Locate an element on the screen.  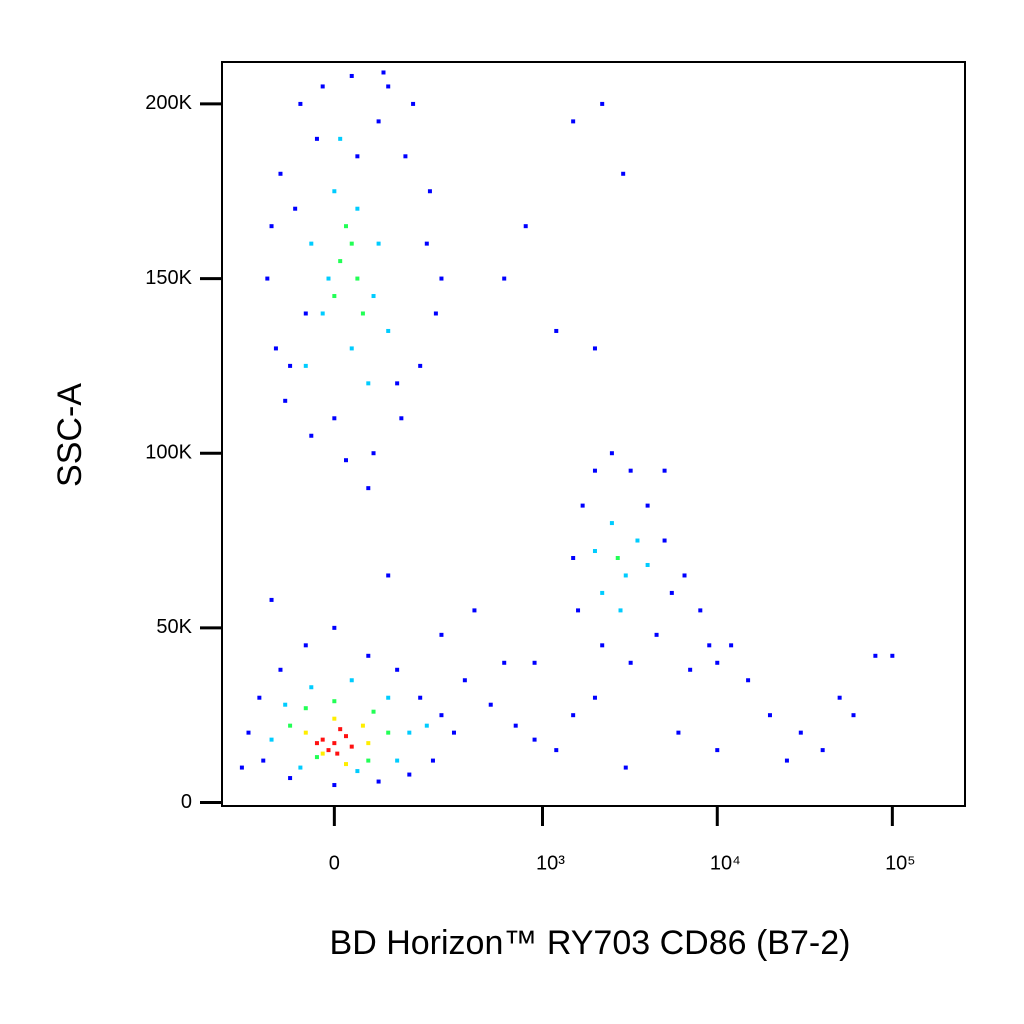
x-tick-label: 10³ is located at coordinates (550, 863).